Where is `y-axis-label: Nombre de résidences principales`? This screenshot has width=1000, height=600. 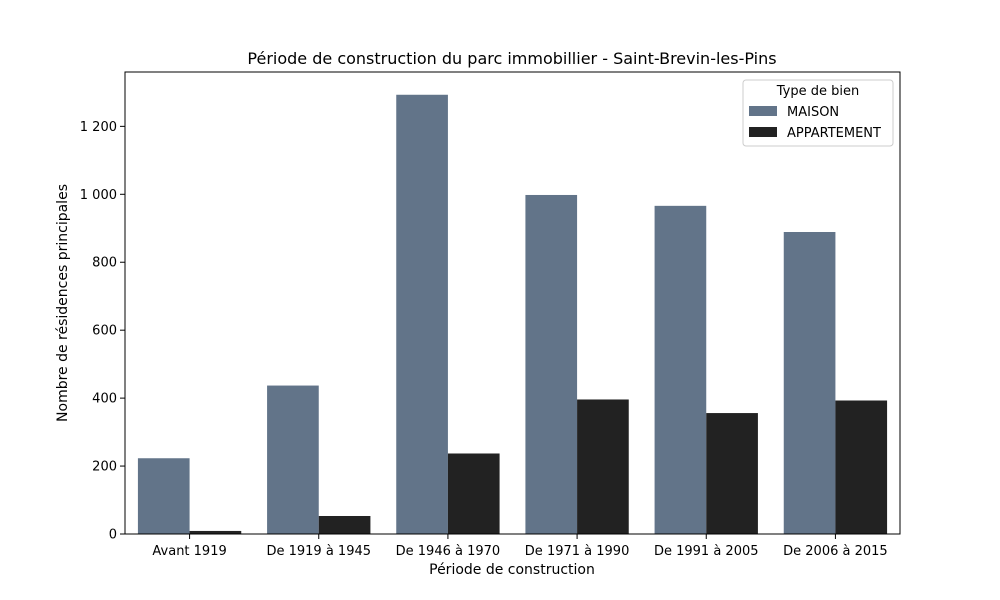
y-axis-label: Nombre de résidences principales is located at coordinates (63, 303).